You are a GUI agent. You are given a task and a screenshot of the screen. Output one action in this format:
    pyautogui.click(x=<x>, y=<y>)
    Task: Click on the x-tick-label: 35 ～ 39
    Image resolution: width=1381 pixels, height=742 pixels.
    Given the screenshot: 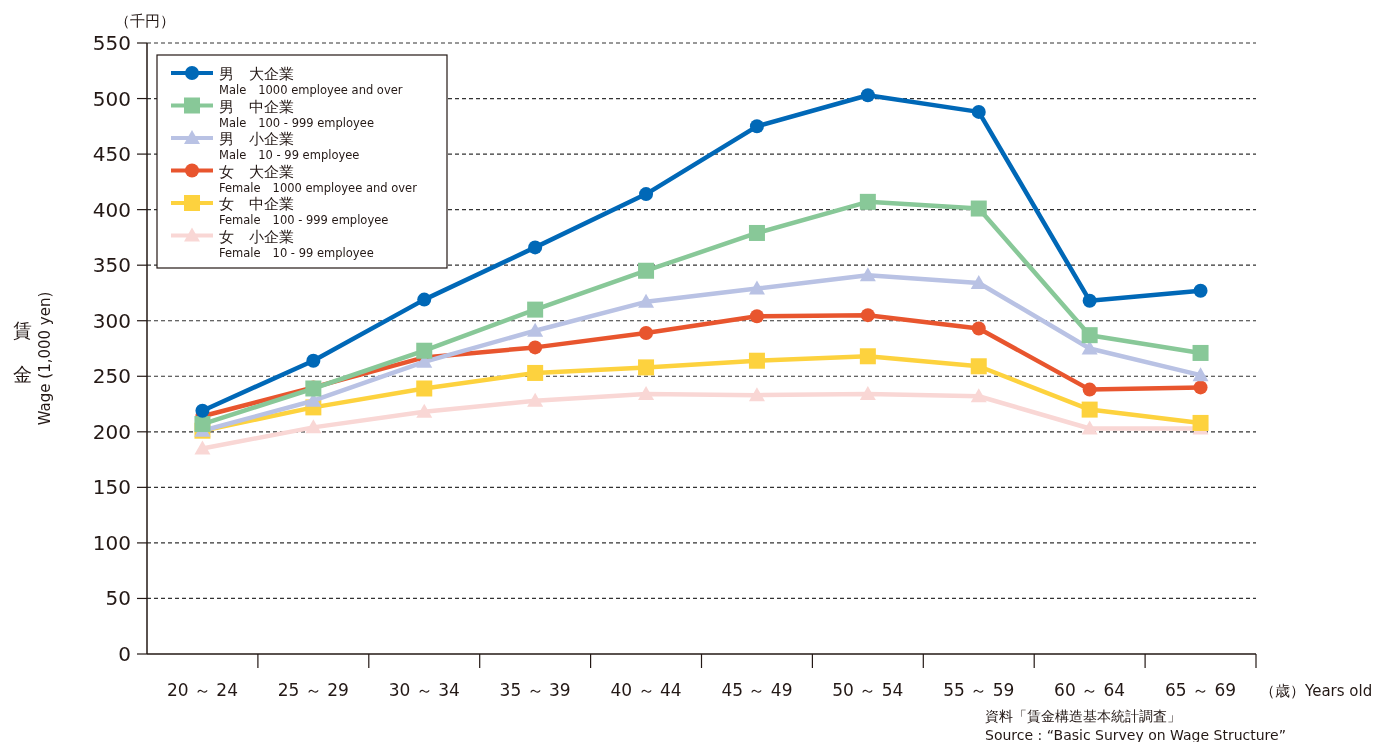 What is the action you would take?
    pyautogui.click(x=535, y=690)
    